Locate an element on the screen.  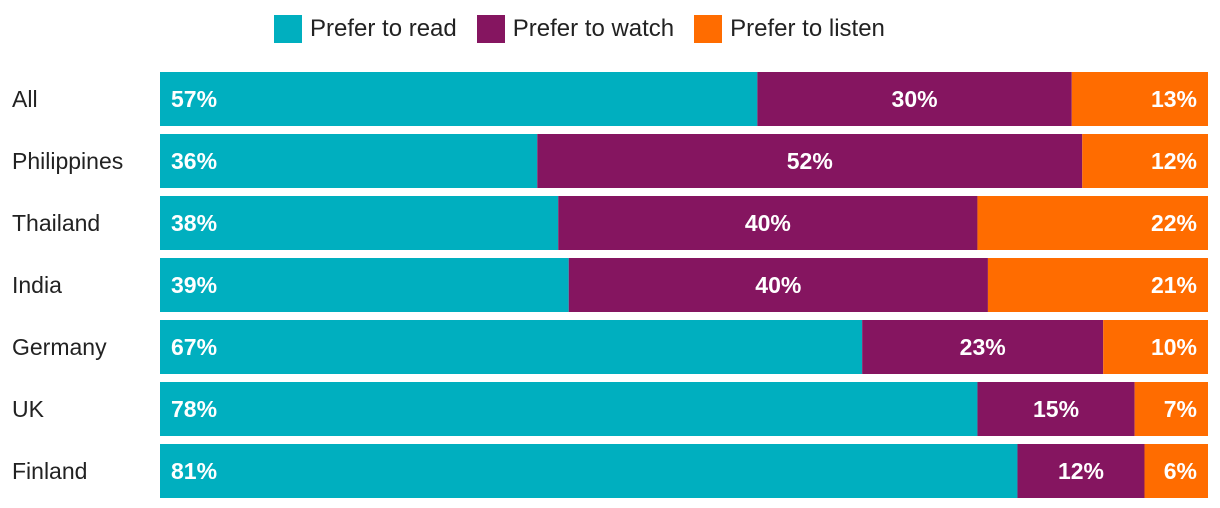
legend-swatch-watch is located at coordinates (490, 29).